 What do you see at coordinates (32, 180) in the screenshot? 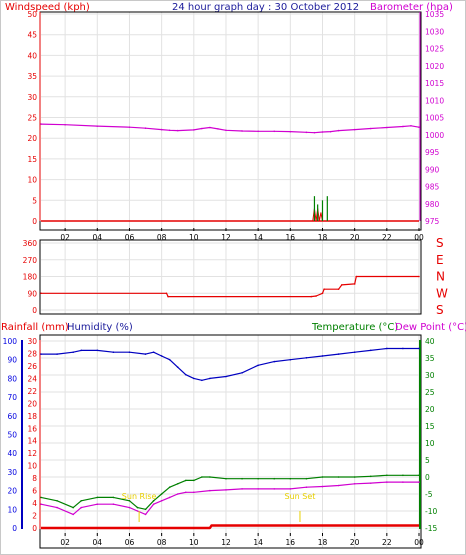
I see `windspeed-tick-label: 10` at bounding box center [32, 180].